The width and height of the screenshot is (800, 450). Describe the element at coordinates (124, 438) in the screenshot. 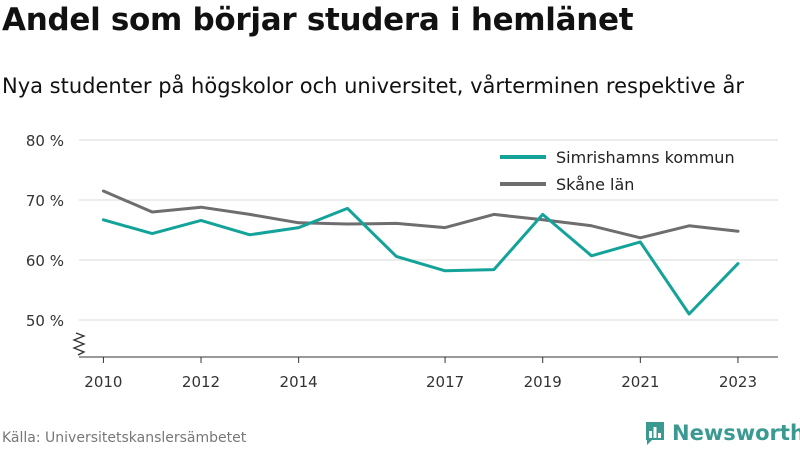

I see `source-note: Källa: Universitetskanslersämbetet` at that location.